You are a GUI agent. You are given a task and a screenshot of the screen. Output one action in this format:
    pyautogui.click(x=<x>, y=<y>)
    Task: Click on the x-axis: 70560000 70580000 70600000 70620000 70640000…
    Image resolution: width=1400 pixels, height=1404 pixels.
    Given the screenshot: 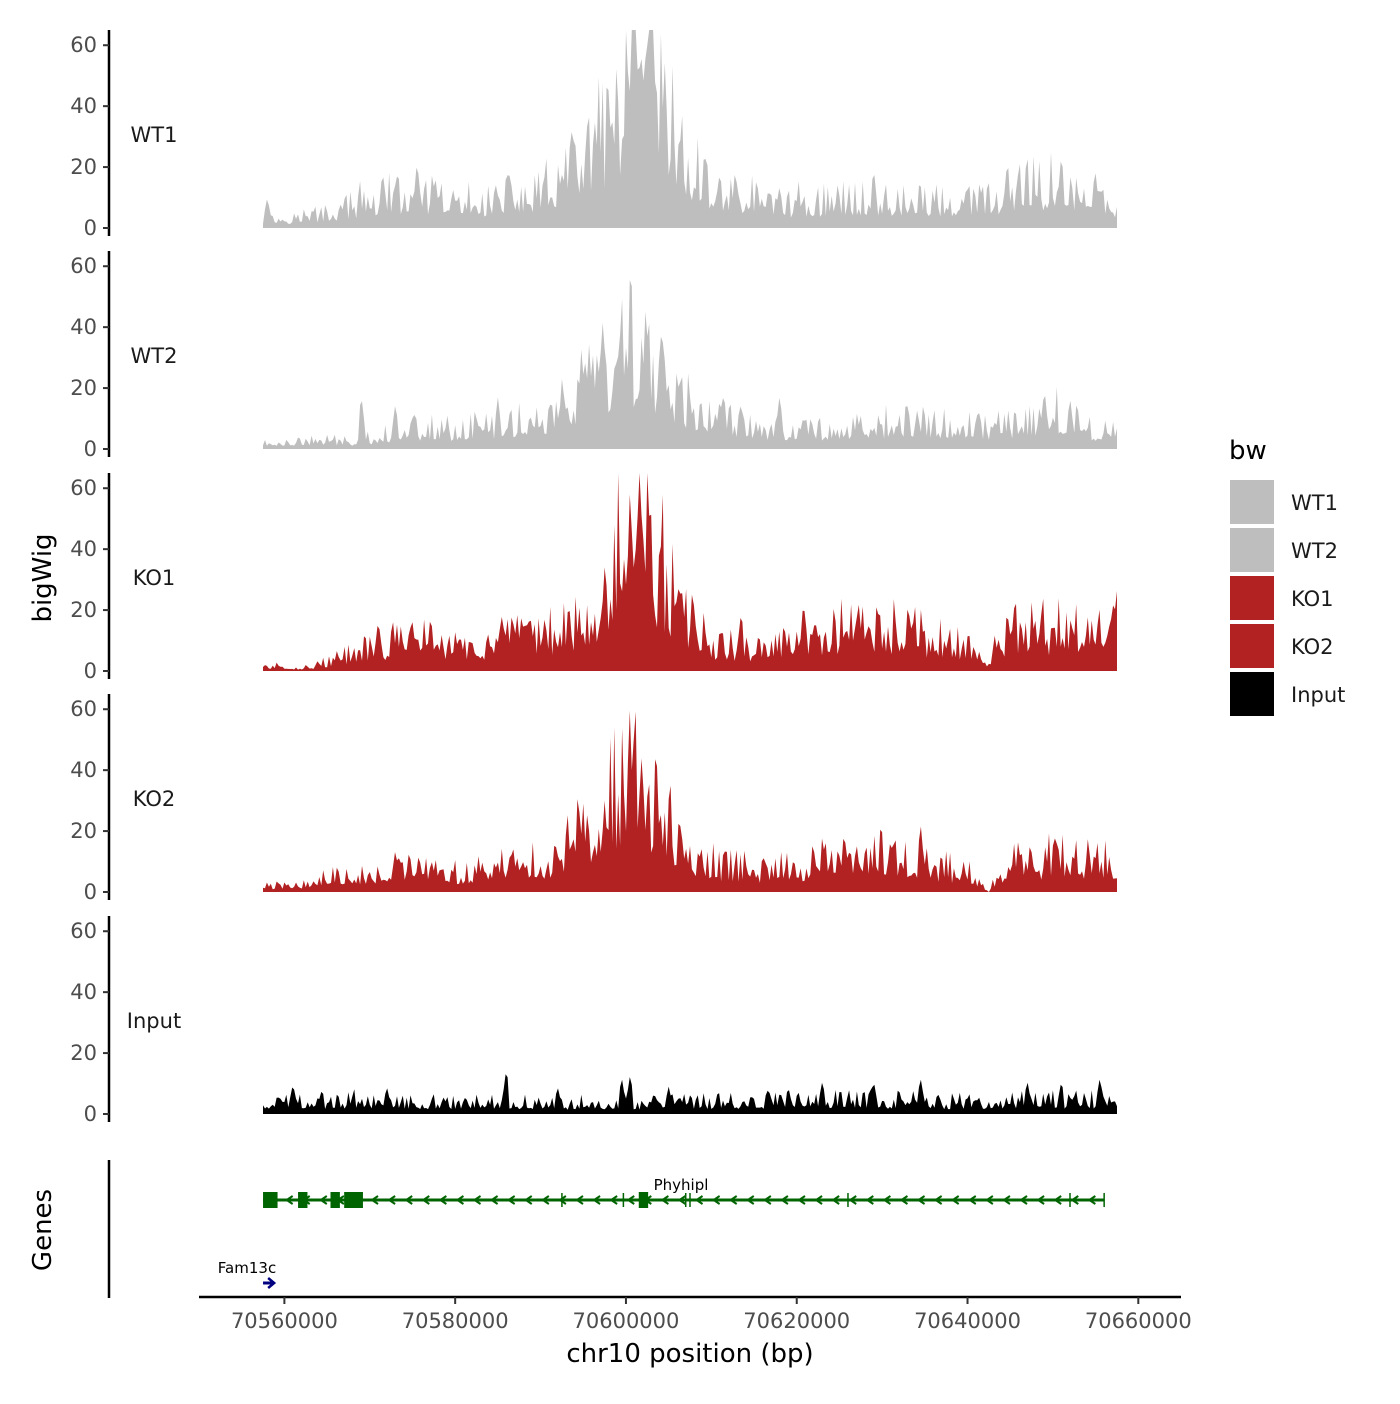 What is the action you would take?
    pyautogui.click(x=695, y=1314)
    